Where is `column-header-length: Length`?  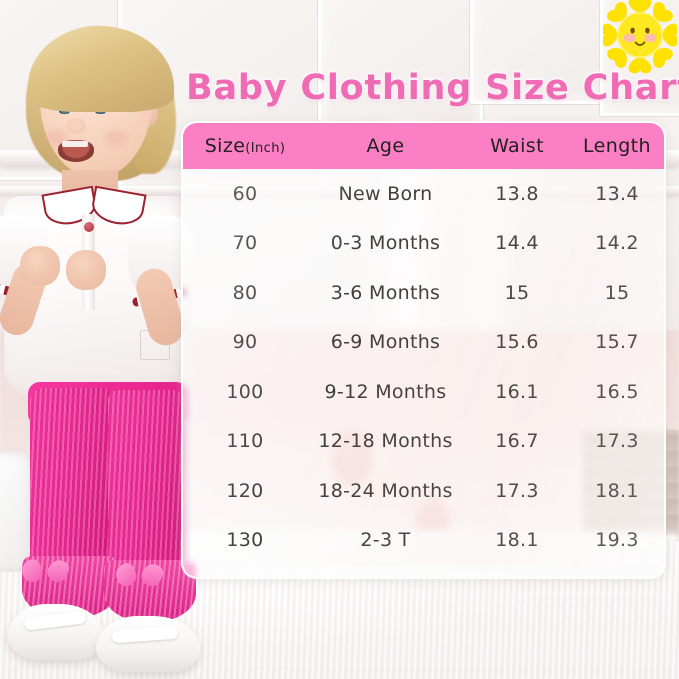
column-header-length: Length is located at coordinates (617, 146).